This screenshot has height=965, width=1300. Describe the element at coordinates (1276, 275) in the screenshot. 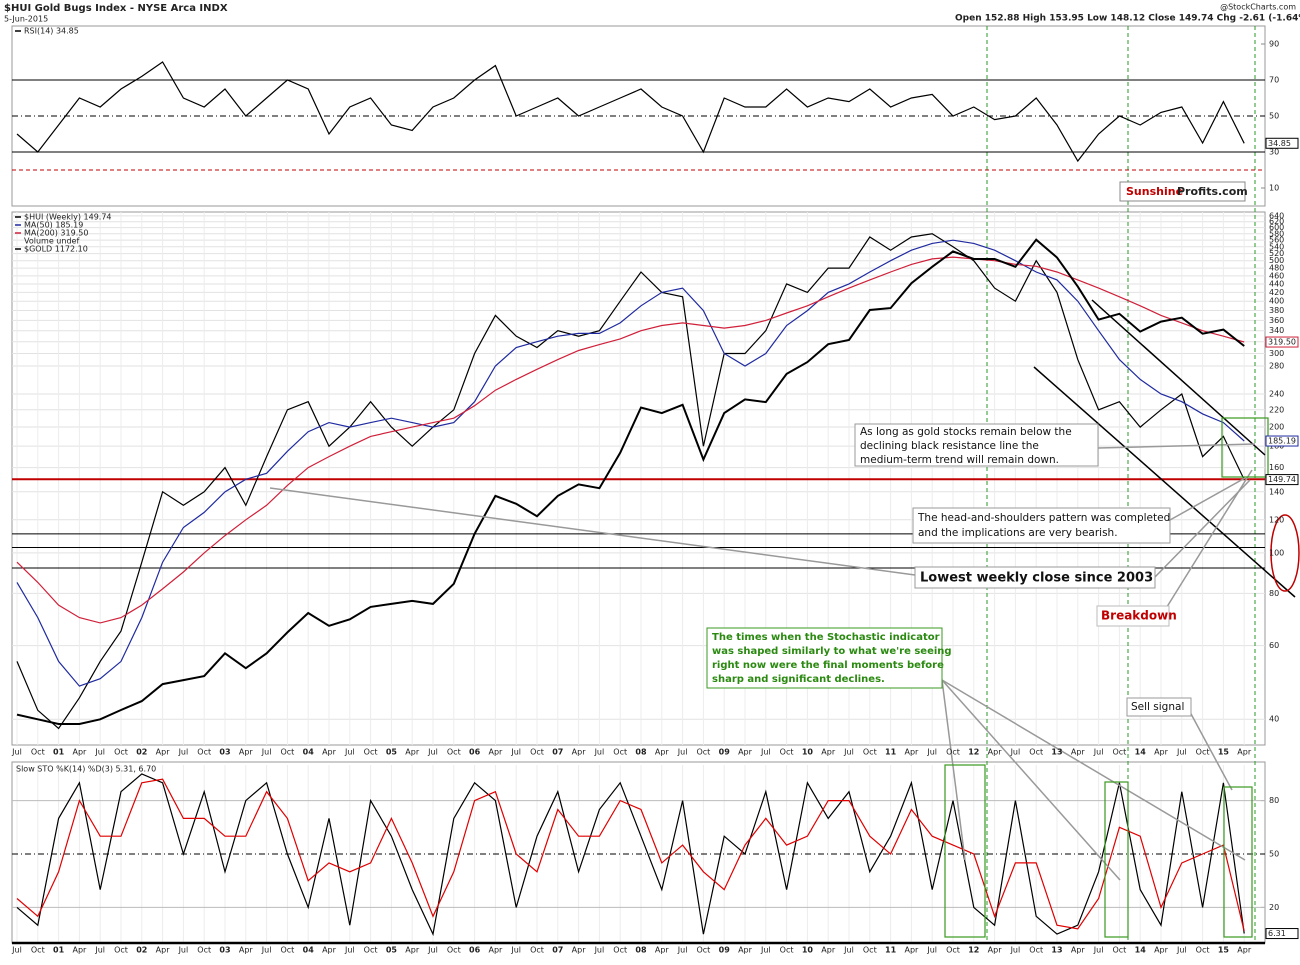

I see `y-tick-label: 460` at that location.